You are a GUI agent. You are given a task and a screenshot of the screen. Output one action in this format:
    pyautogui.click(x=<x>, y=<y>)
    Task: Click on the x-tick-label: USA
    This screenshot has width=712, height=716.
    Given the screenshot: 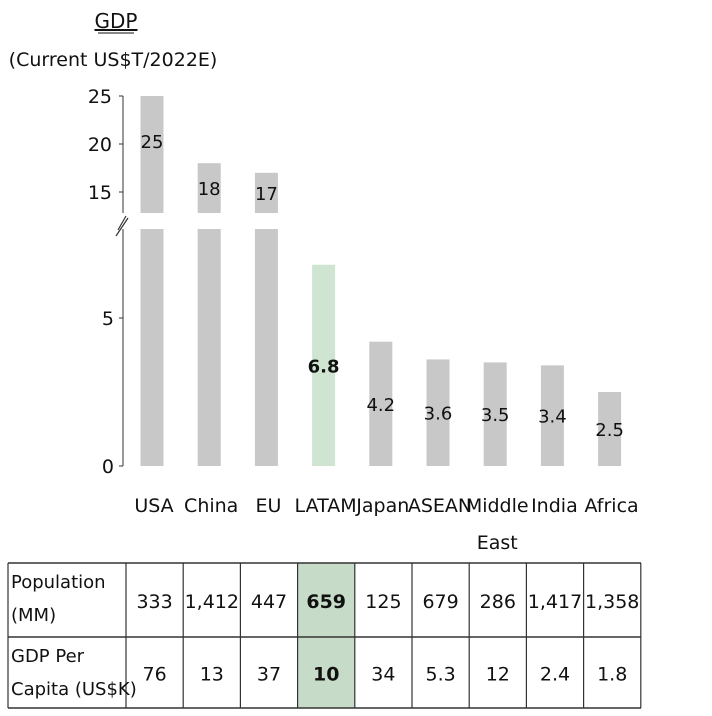 What is the action you would take?
    pyautogui.click(x=153, y=506)
    